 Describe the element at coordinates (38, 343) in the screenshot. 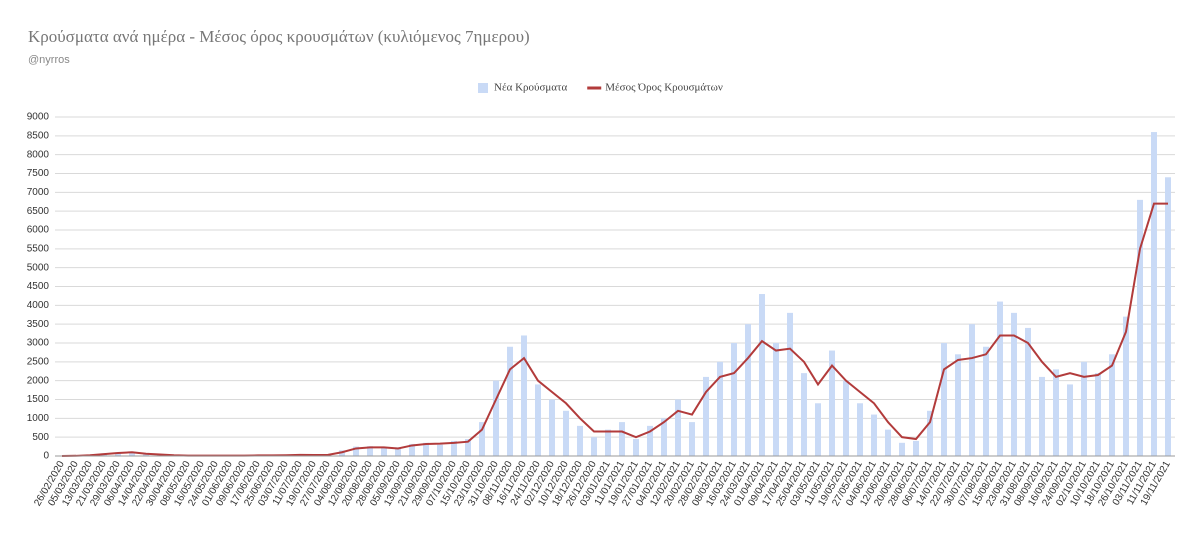

I see `y-tick-label: 3000` at that location.